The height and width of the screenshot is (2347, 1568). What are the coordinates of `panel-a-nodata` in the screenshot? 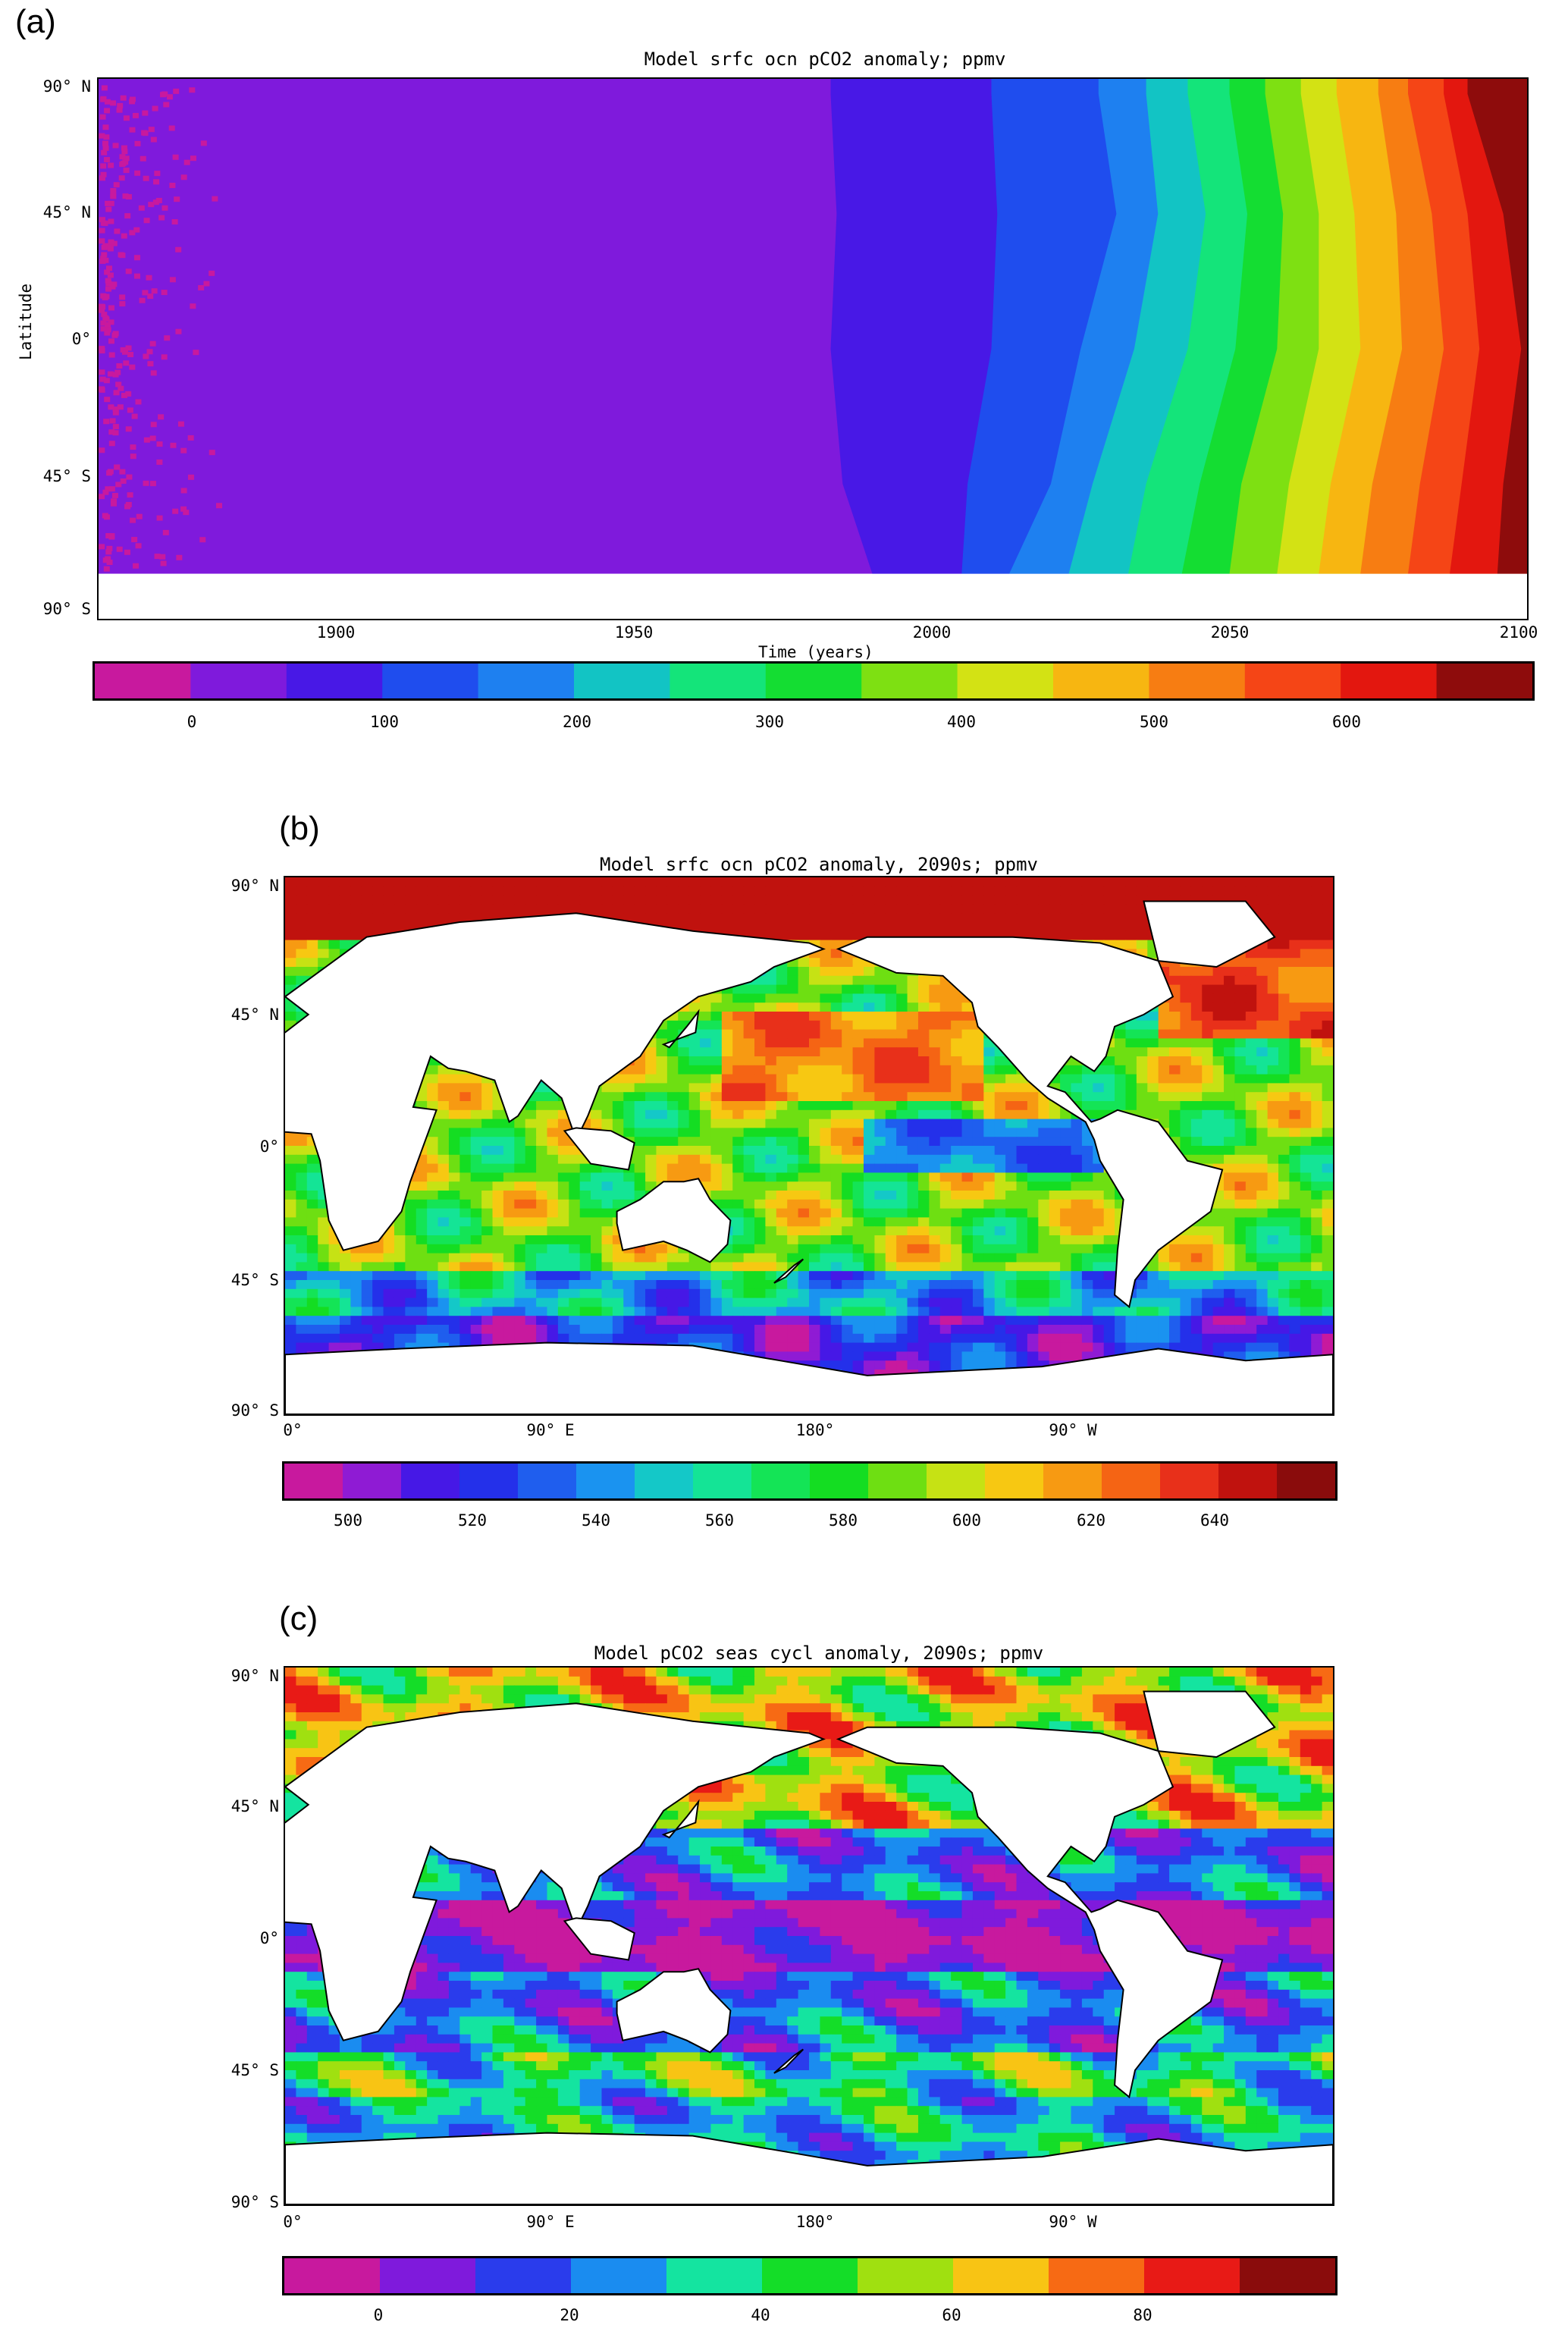 It's located at (813, 596).